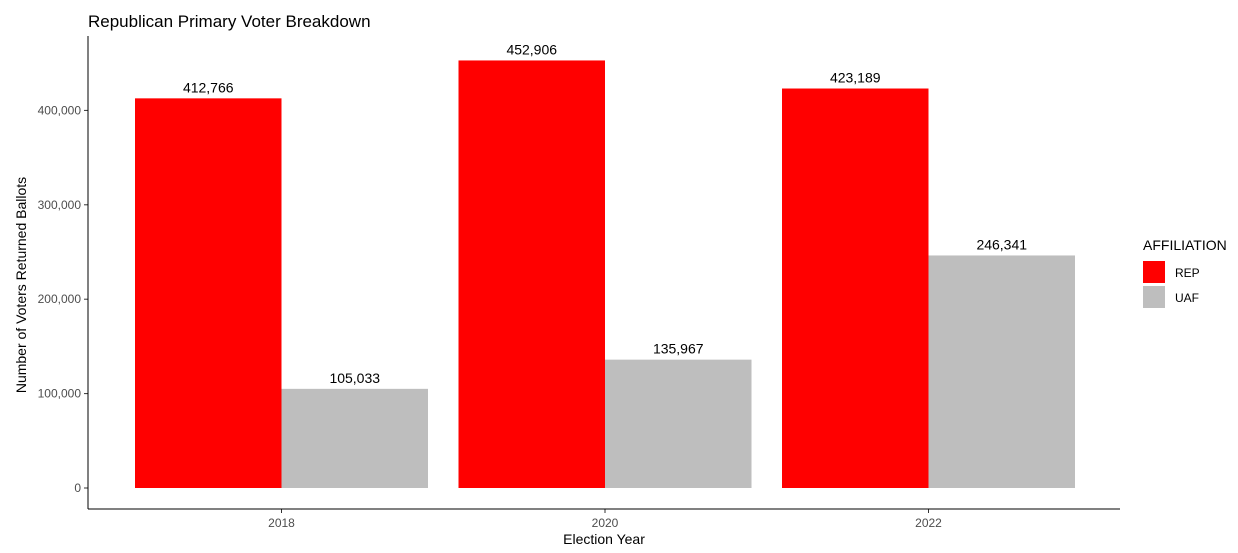  Describe the element at coordinates (855, 78) in the screenshot. I see `data-label-rep-2022: 423,189` at that location.